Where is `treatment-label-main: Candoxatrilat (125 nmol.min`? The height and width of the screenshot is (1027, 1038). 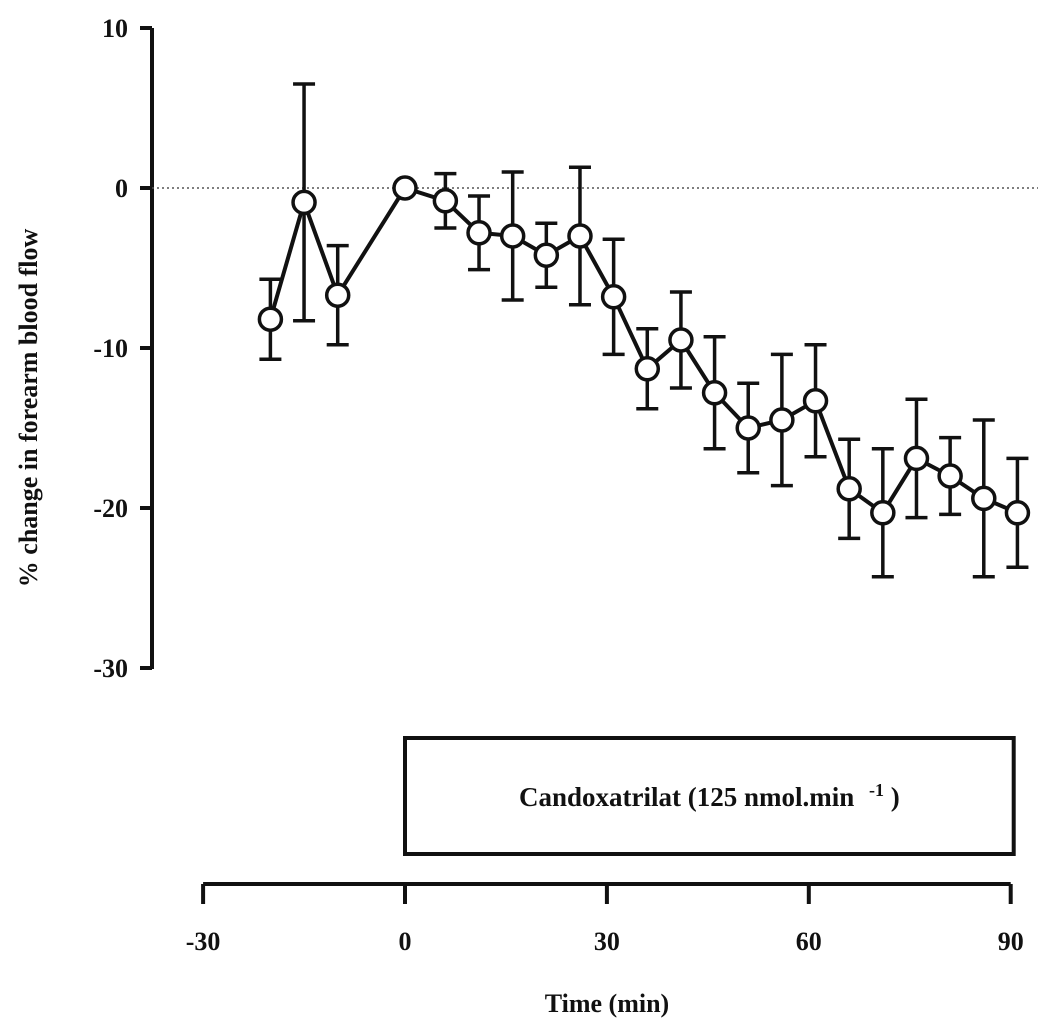
treatment-label-main: Candoxatrilat (125 nmol.min is located at coordinates (686, 797).